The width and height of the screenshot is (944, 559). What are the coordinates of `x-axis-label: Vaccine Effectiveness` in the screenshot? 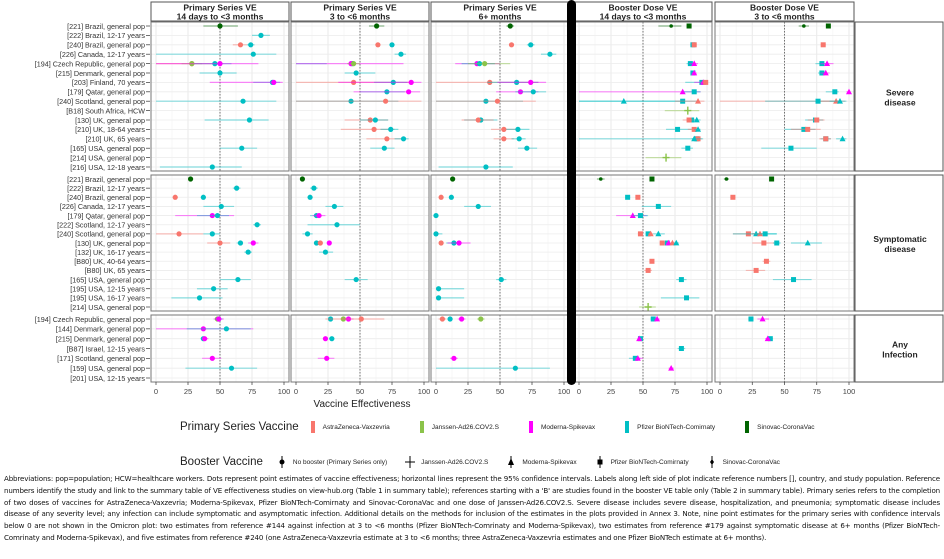 It's located at (362, 404).